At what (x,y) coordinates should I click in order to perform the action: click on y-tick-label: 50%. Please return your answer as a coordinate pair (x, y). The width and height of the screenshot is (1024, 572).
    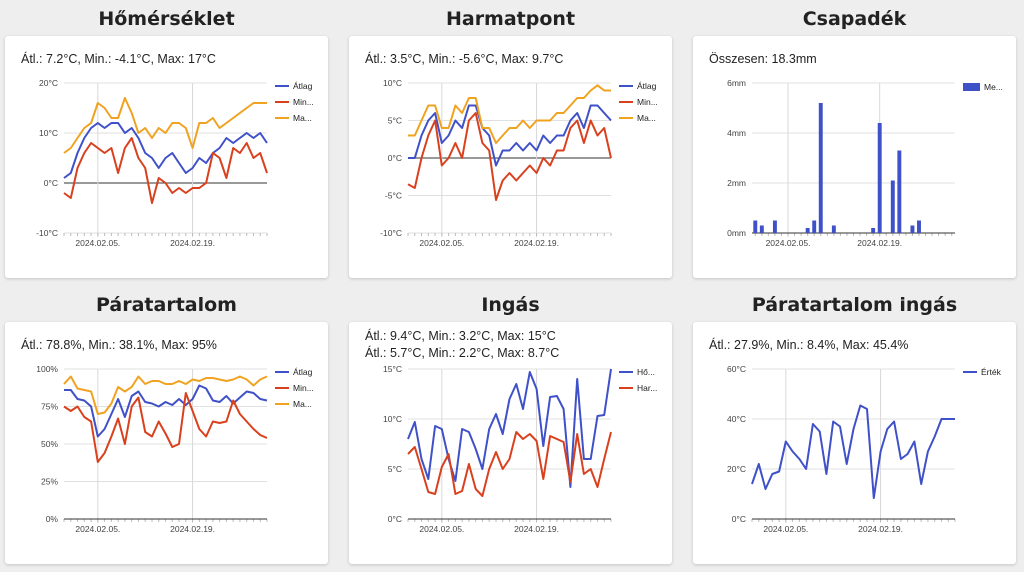
    Looking at the image, I should click on (49, 444).